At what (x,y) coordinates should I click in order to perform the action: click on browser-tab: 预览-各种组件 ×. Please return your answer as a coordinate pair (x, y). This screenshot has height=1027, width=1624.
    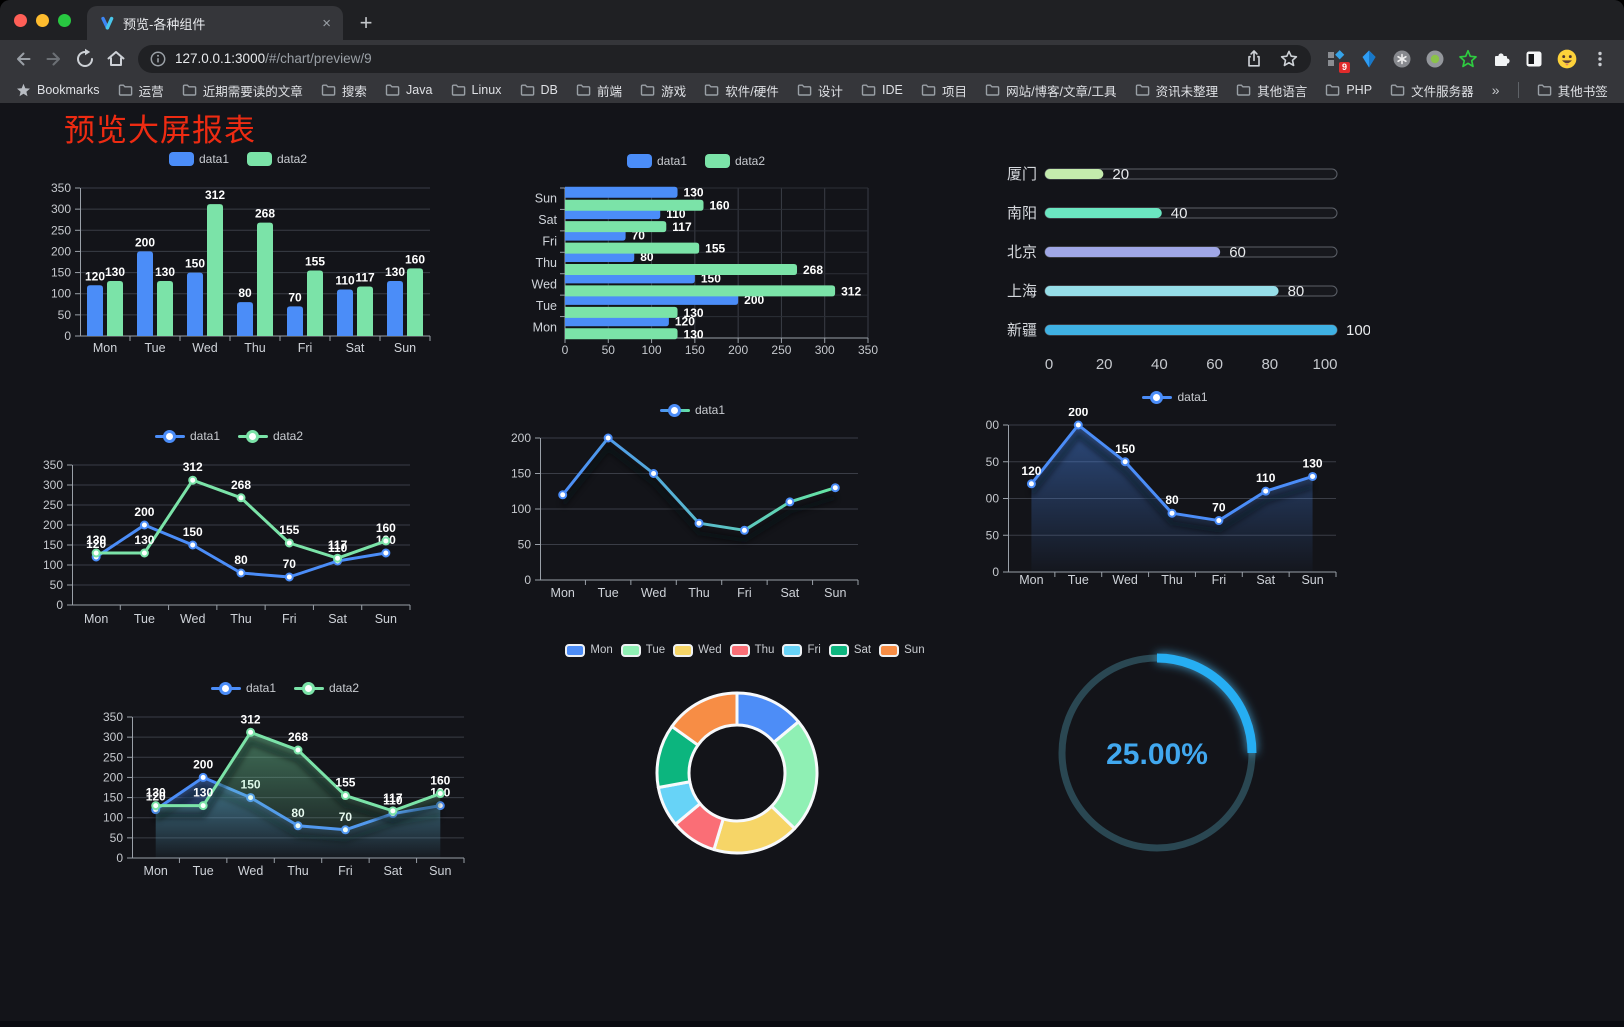
    Looking at the image, I should click on (215, 23).